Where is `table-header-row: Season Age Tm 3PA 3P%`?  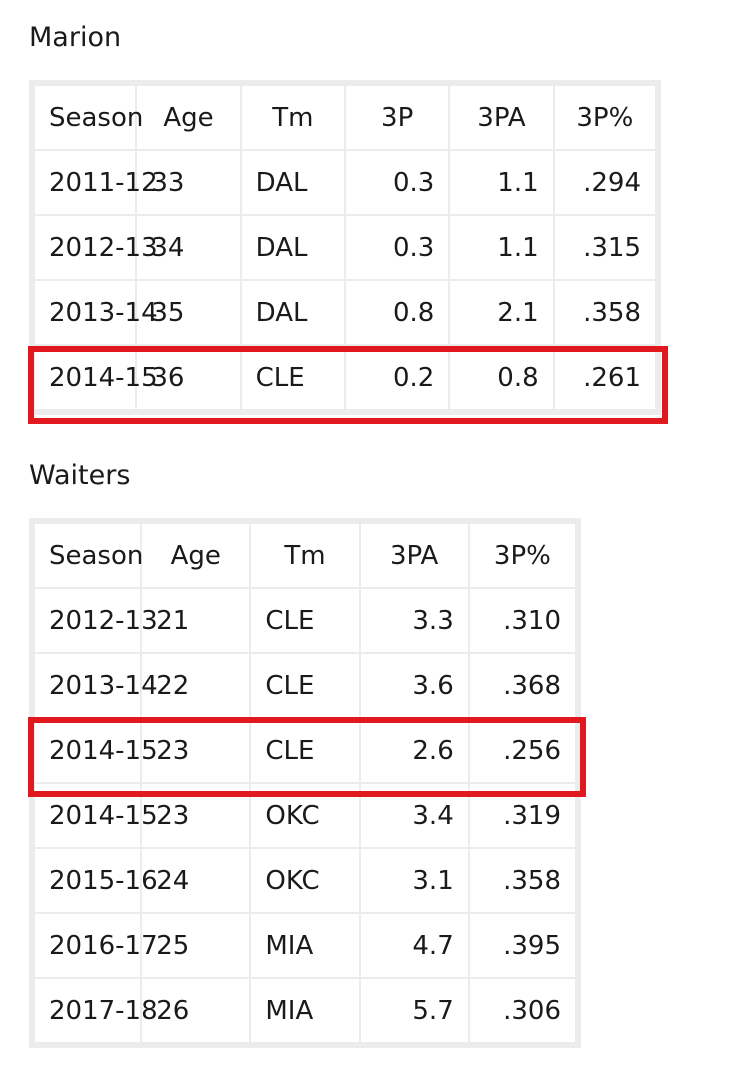 table-header-row: Season Age Tm 3PA 3P% is located at coordinates (305, 554).